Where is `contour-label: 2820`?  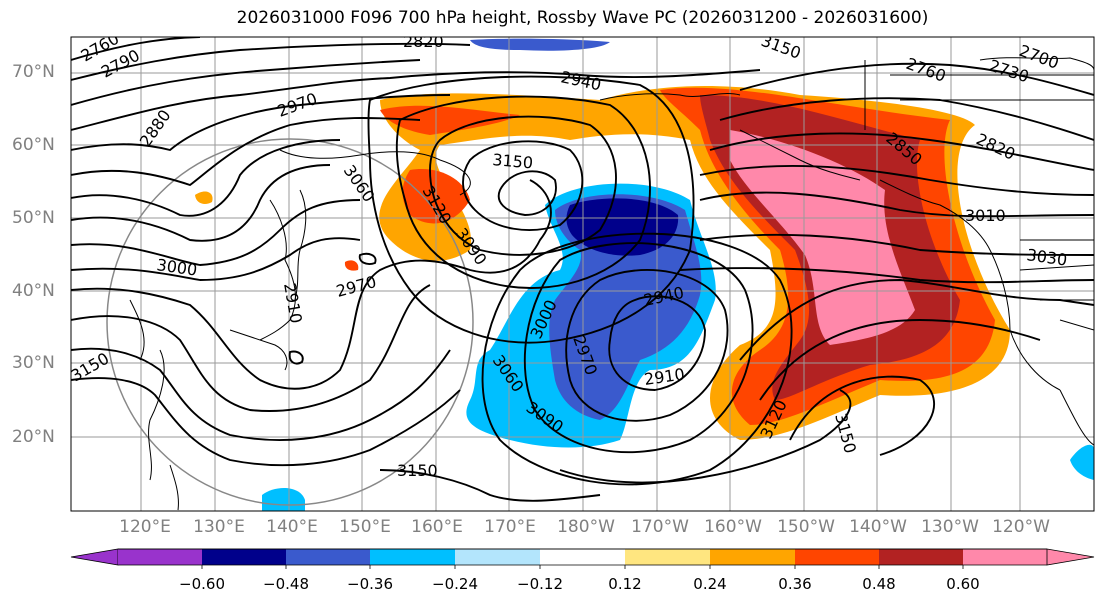
contour-label: 2820 is located at coordinates (423, 41).